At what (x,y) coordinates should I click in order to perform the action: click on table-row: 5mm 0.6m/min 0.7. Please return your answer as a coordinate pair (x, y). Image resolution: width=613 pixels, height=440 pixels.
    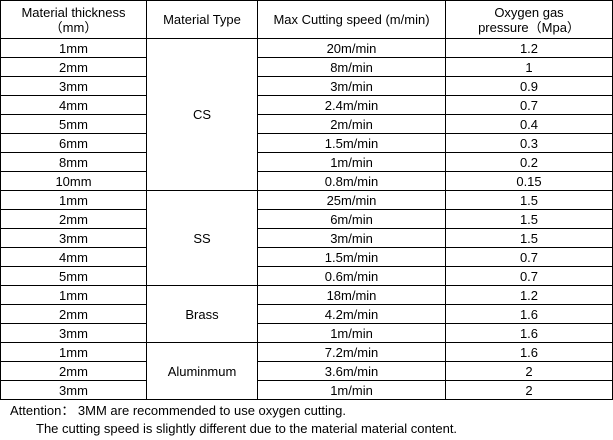
    Looking at the image, I should click on (306, 276).